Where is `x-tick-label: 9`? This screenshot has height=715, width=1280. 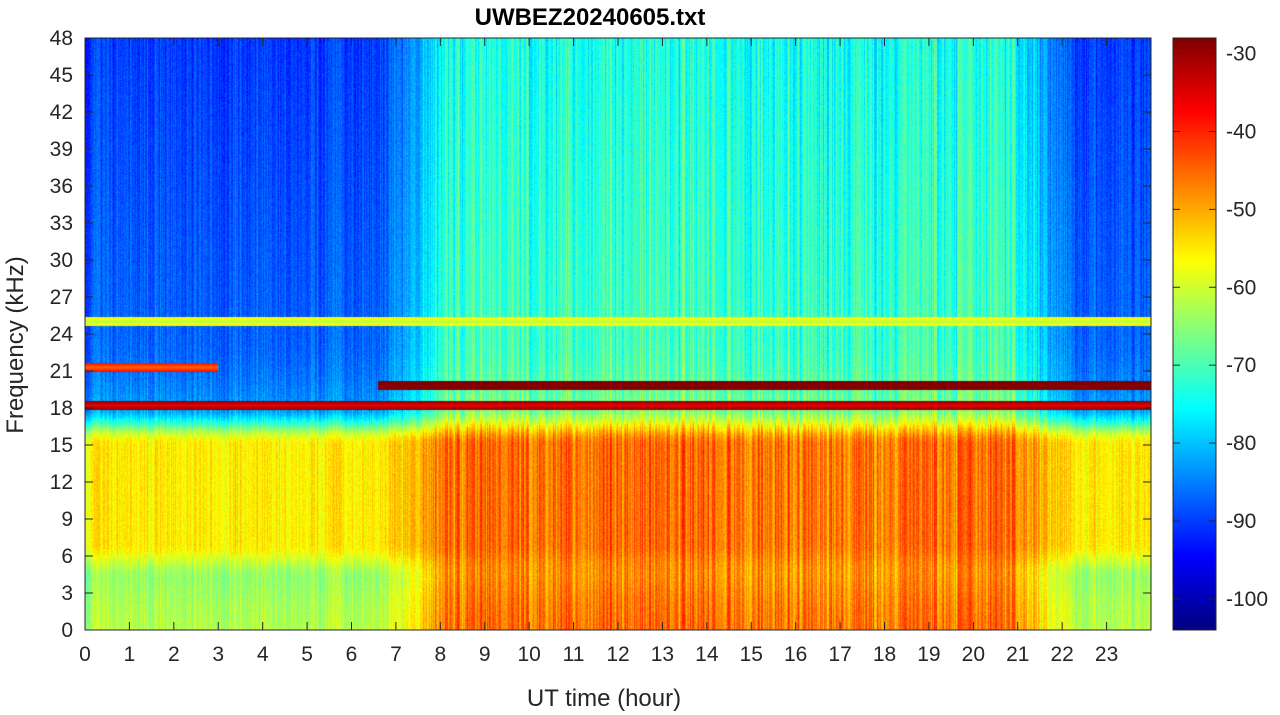
x-tick-label: 9 is located at coordinates (485, 654).